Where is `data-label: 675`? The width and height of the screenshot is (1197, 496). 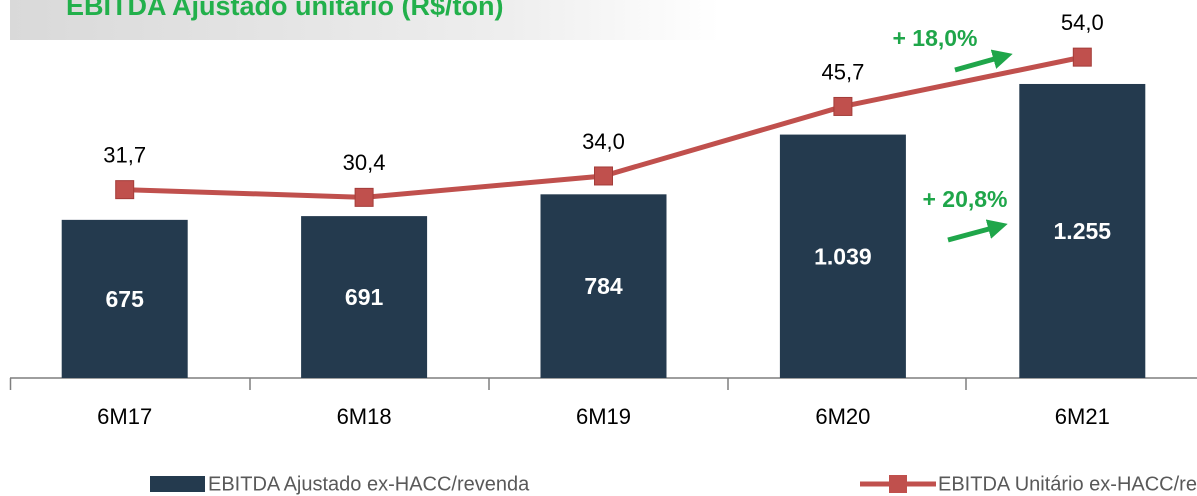
data-label: 675 is located at coordinates (125, 299).